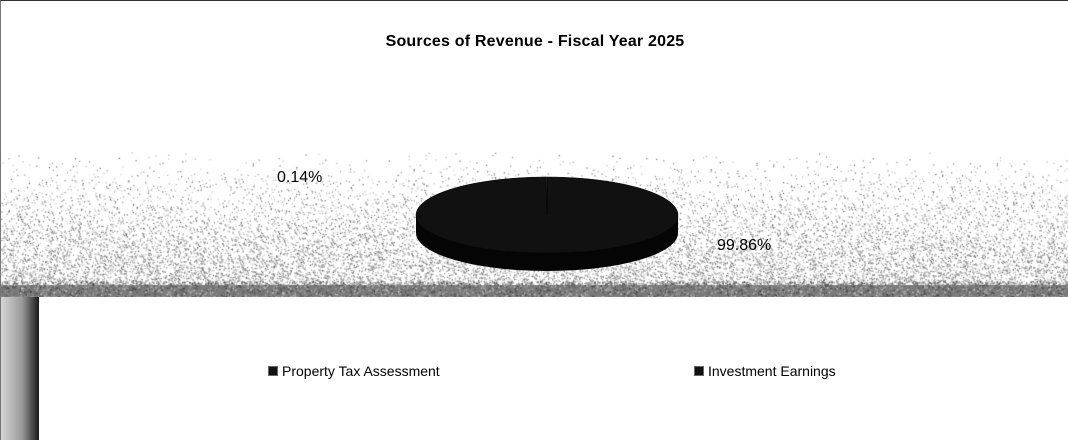  Describe the element at coordinates (546, 196) in the screenshot. I see `pie-slice-investment-earnings` at that location.